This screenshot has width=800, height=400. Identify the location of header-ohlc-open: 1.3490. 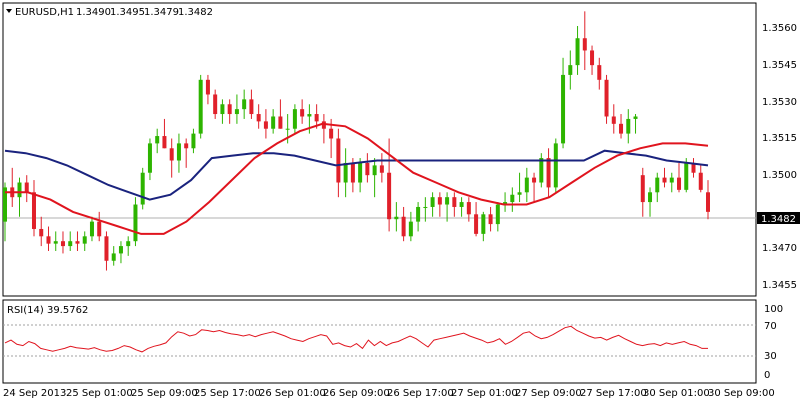
(93, 12).